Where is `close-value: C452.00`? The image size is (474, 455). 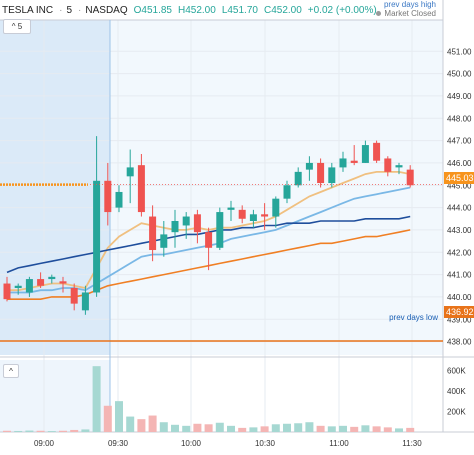
close-value: C452.00 is located at coordinates (282, 10).